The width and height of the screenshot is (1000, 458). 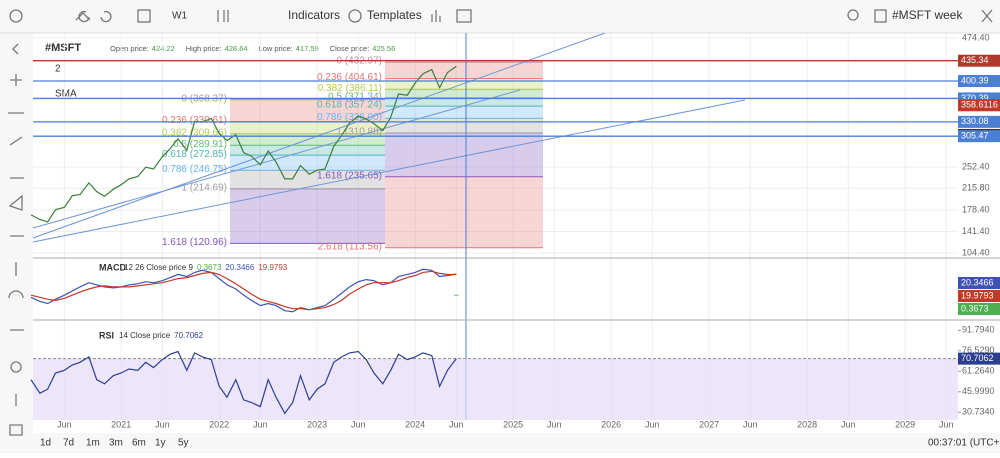 What do you see at coordinates (516, 443) in the screenshot?
I see `bottom-bar` at bounding box center [516, 443].